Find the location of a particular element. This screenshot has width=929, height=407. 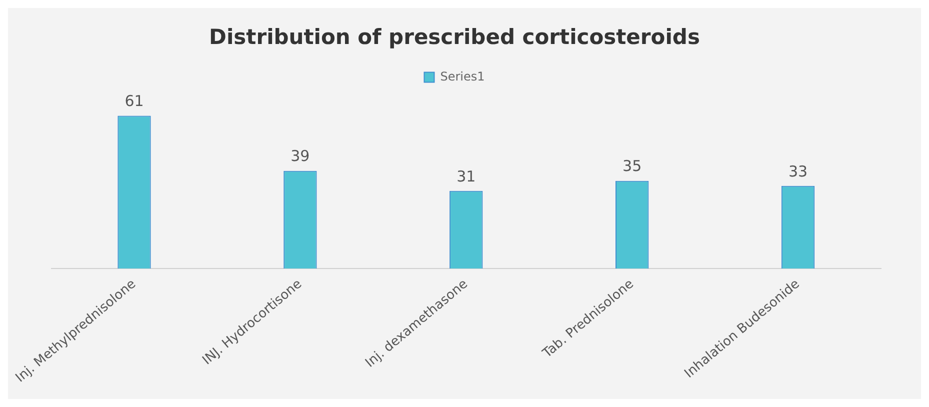

legend-label: Series1 is located at coordinates (462, 76).